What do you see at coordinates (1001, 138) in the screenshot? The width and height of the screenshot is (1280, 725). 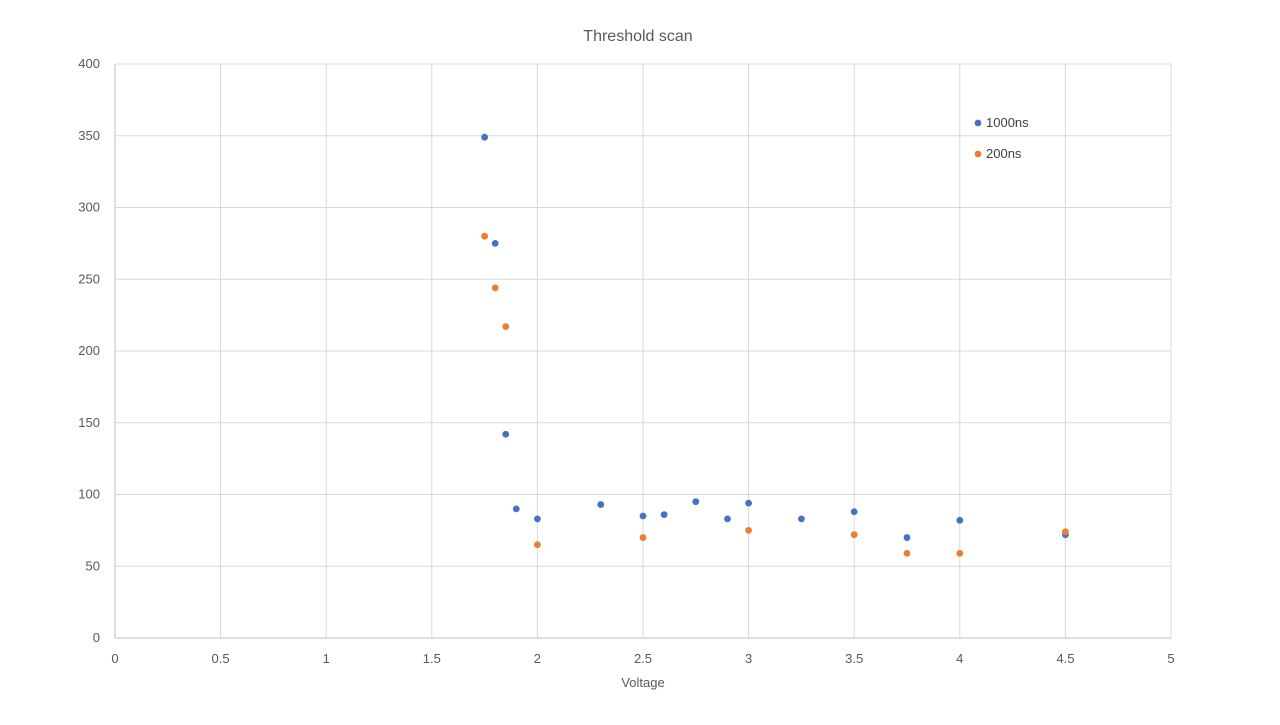 I see `legend: 1000ns 200ns` at bounding box center [1001, 138].